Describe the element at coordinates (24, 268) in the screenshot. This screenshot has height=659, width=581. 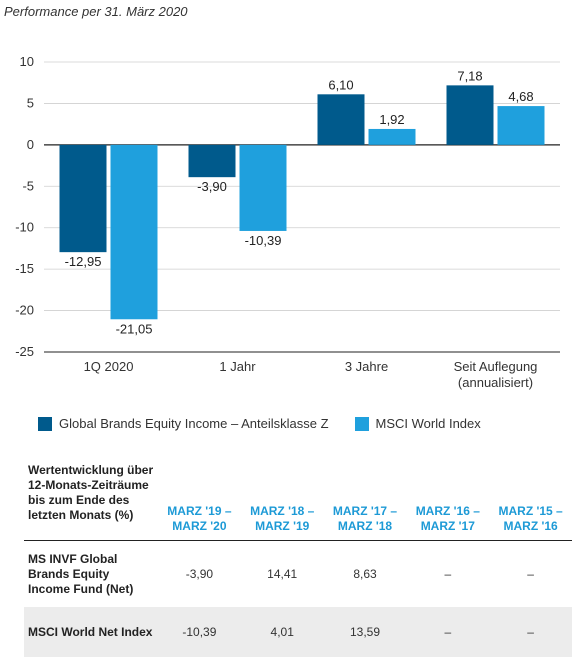
I see `y-tick-label: -15` at that location.